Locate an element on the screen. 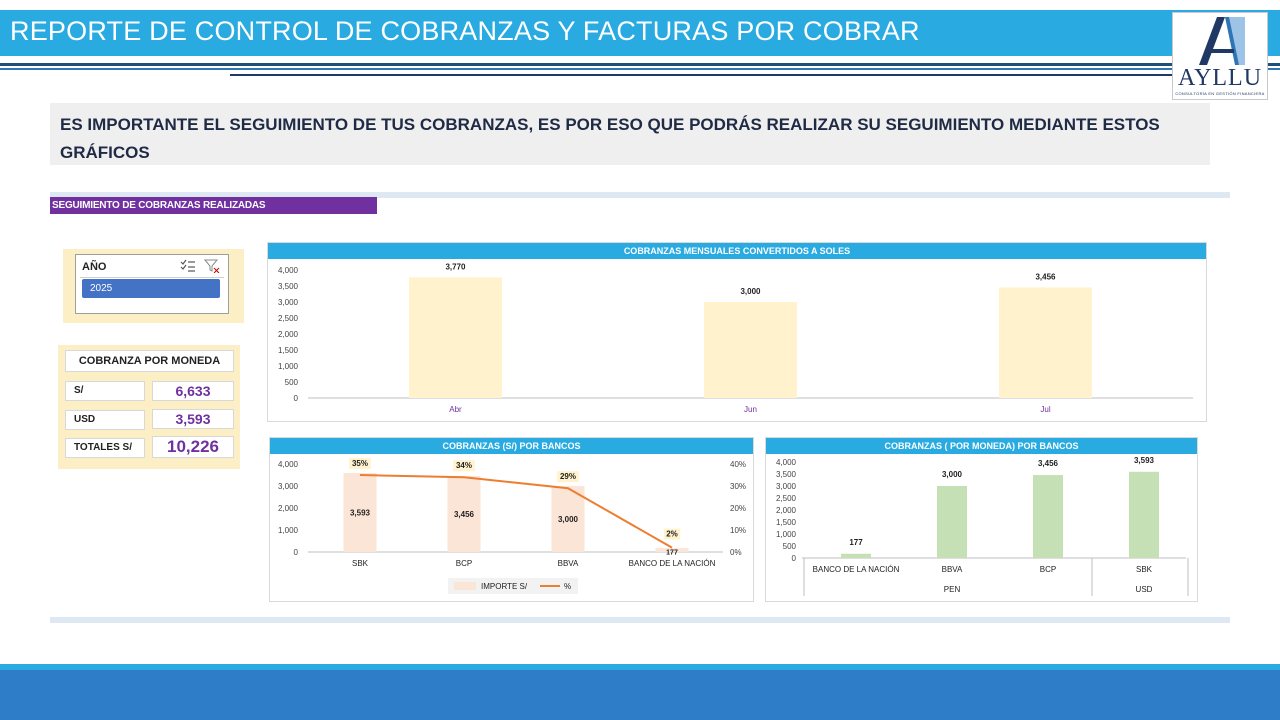 This screenshot has height=720, width=1280. x-tick-label: Jun is located at coordinates (750, 409).